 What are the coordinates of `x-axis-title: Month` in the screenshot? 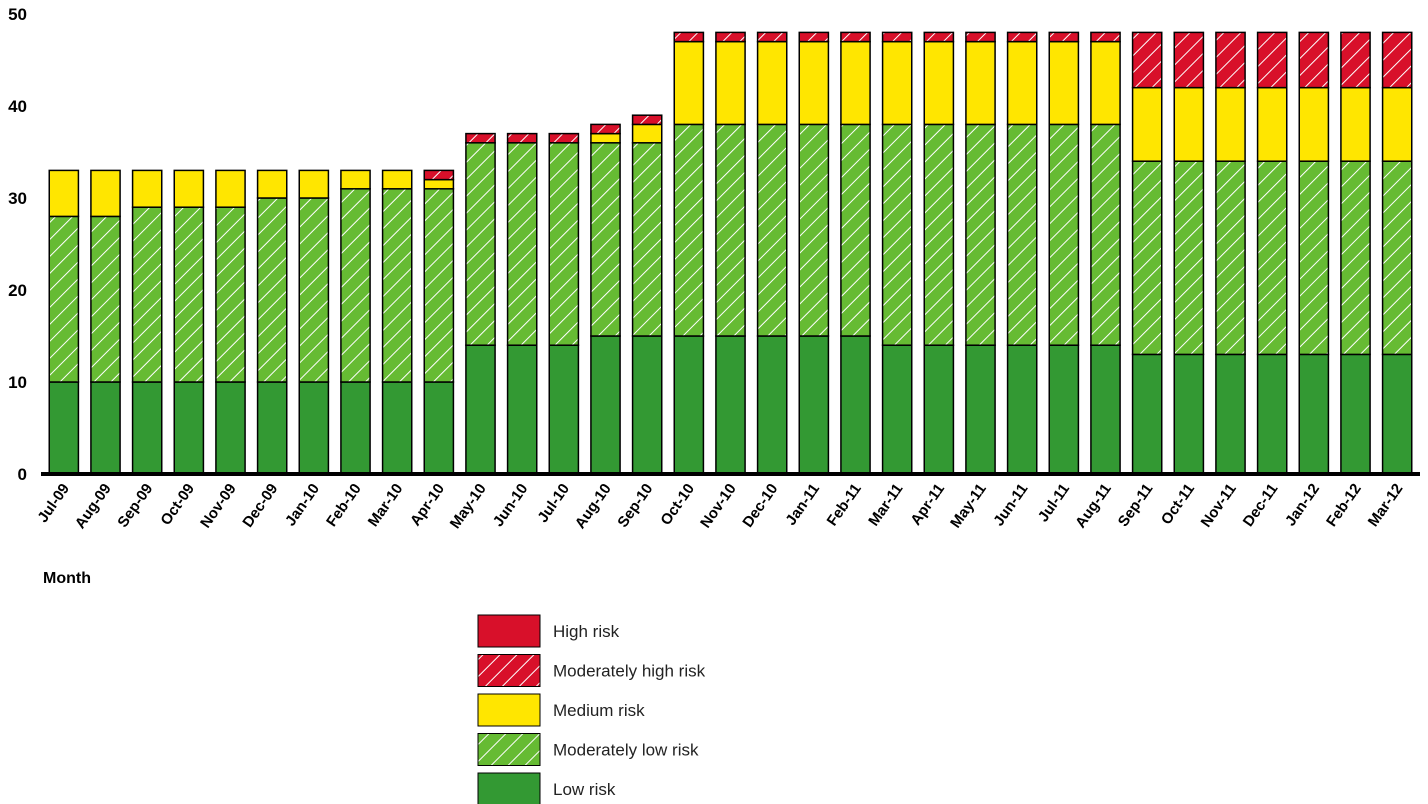 It's located at (67, 578).